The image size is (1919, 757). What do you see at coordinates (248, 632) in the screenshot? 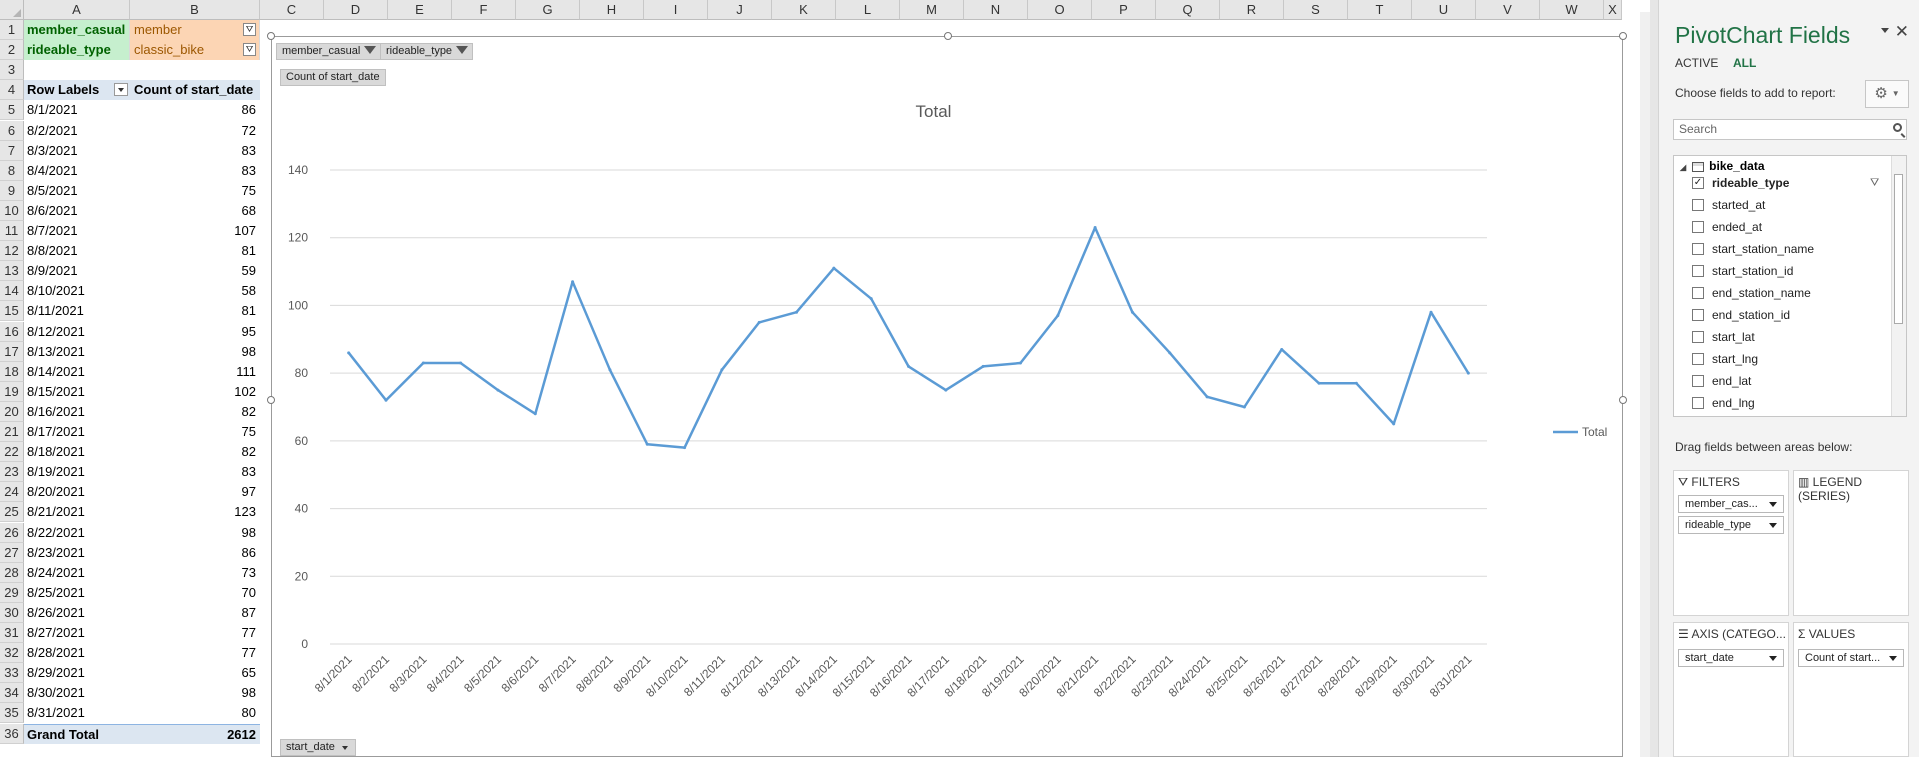
I see `count-cell: 77` at bounding box center [248, 632].